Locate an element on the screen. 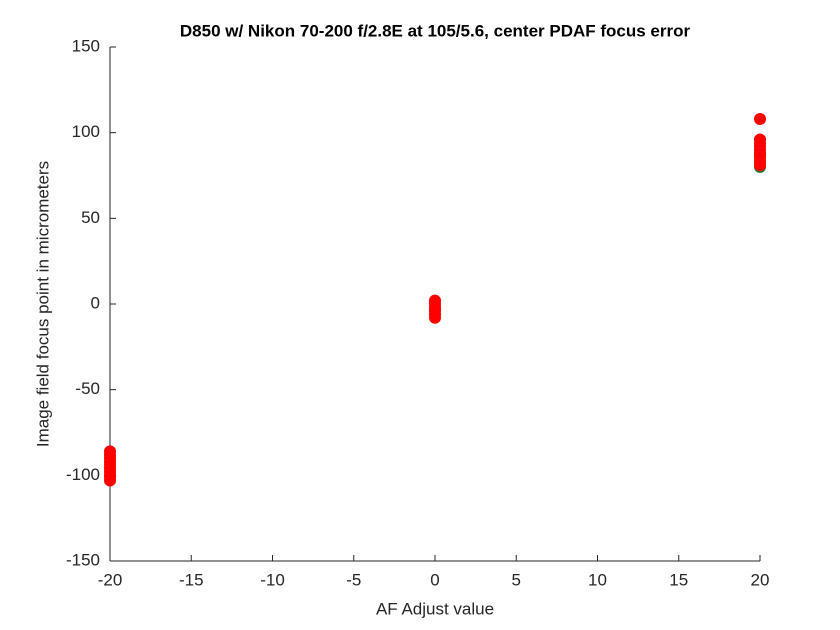  x-tick-label: -5 is located at coordinates (353, 579).